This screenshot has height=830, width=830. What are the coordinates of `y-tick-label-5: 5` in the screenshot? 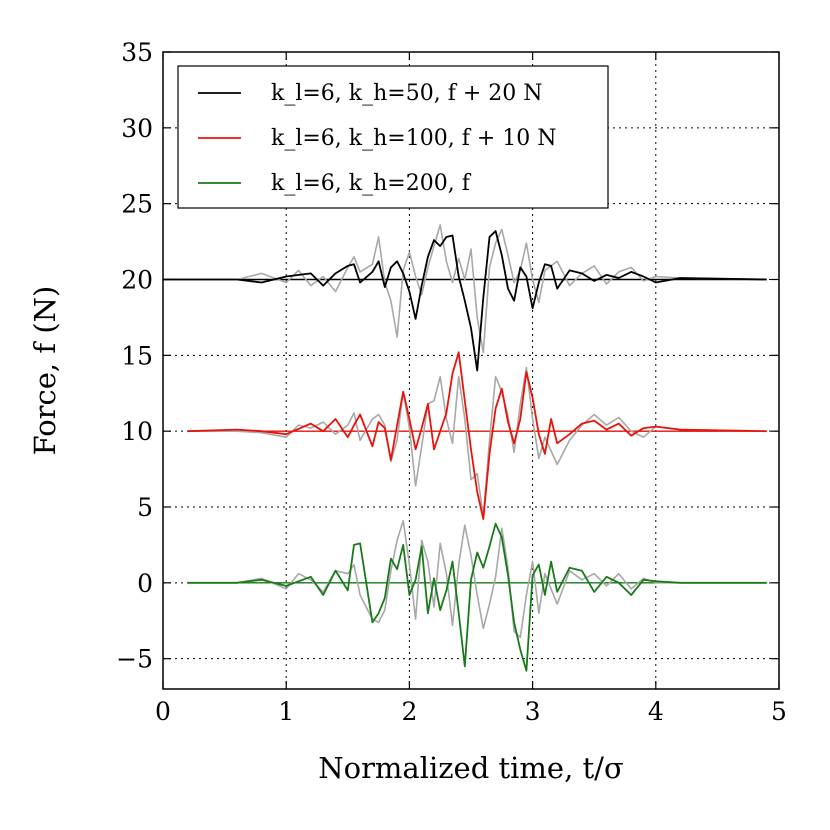 It's located at (145, 507).